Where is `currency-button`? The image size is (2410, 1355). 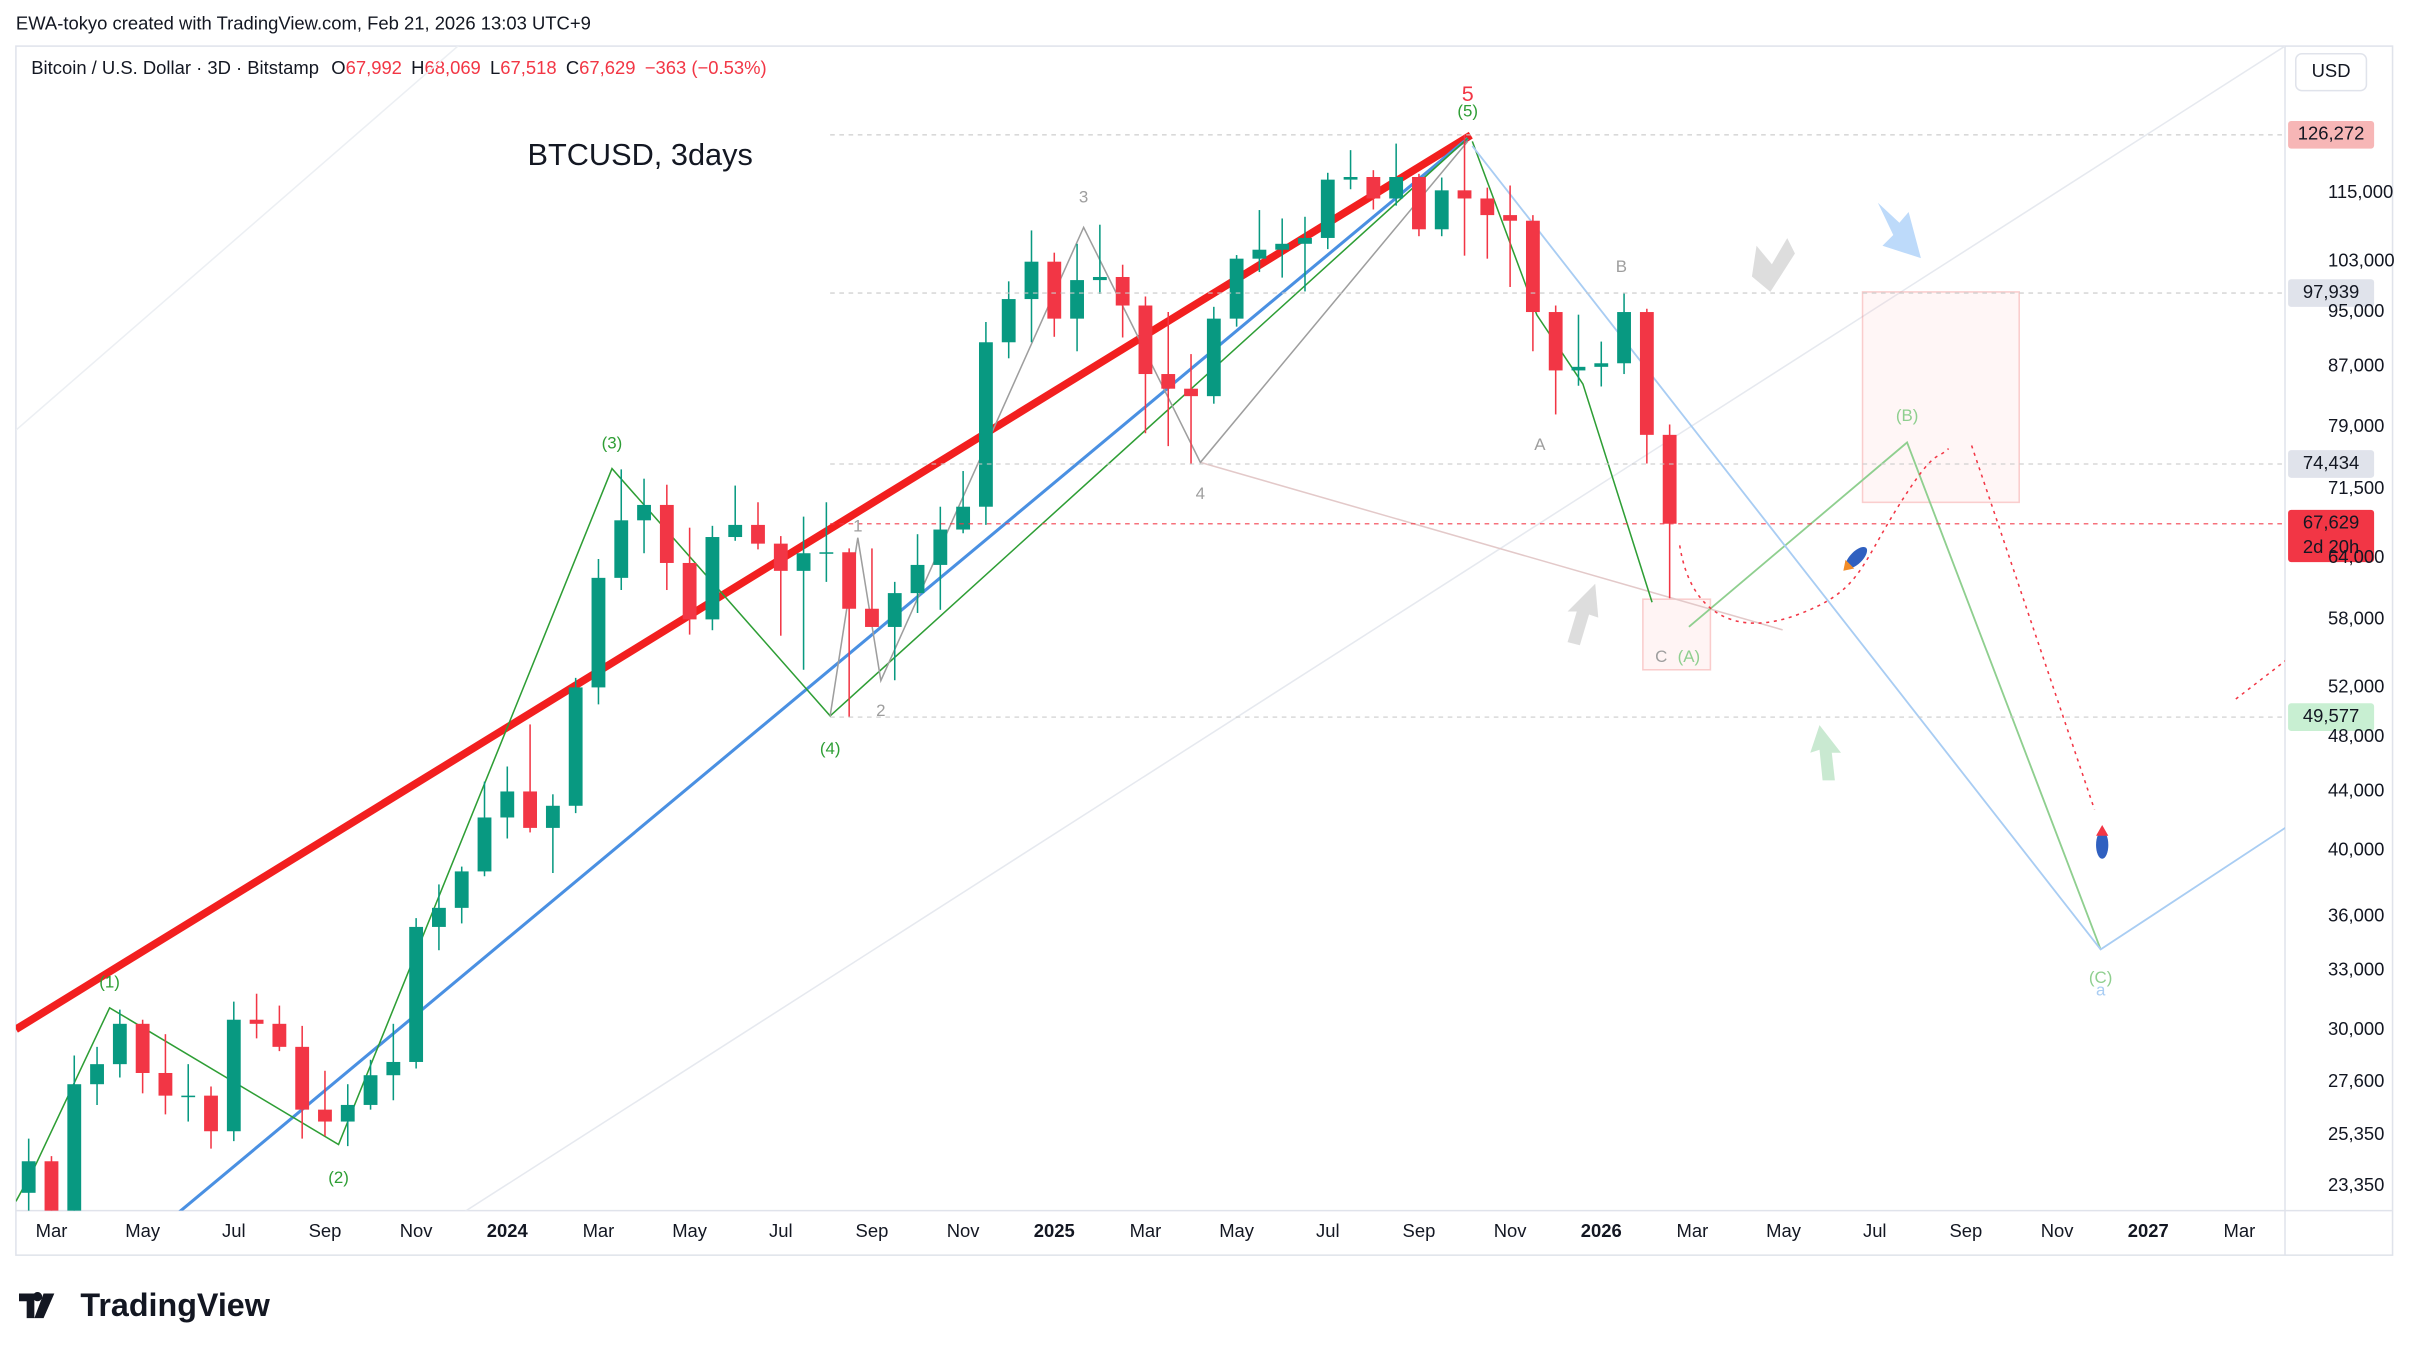
currency-button is located at coordinates (2331, 72).